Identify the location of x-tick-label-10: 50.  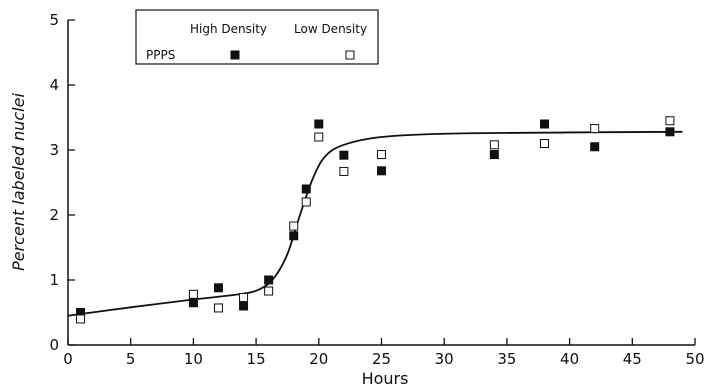
(694, 359).